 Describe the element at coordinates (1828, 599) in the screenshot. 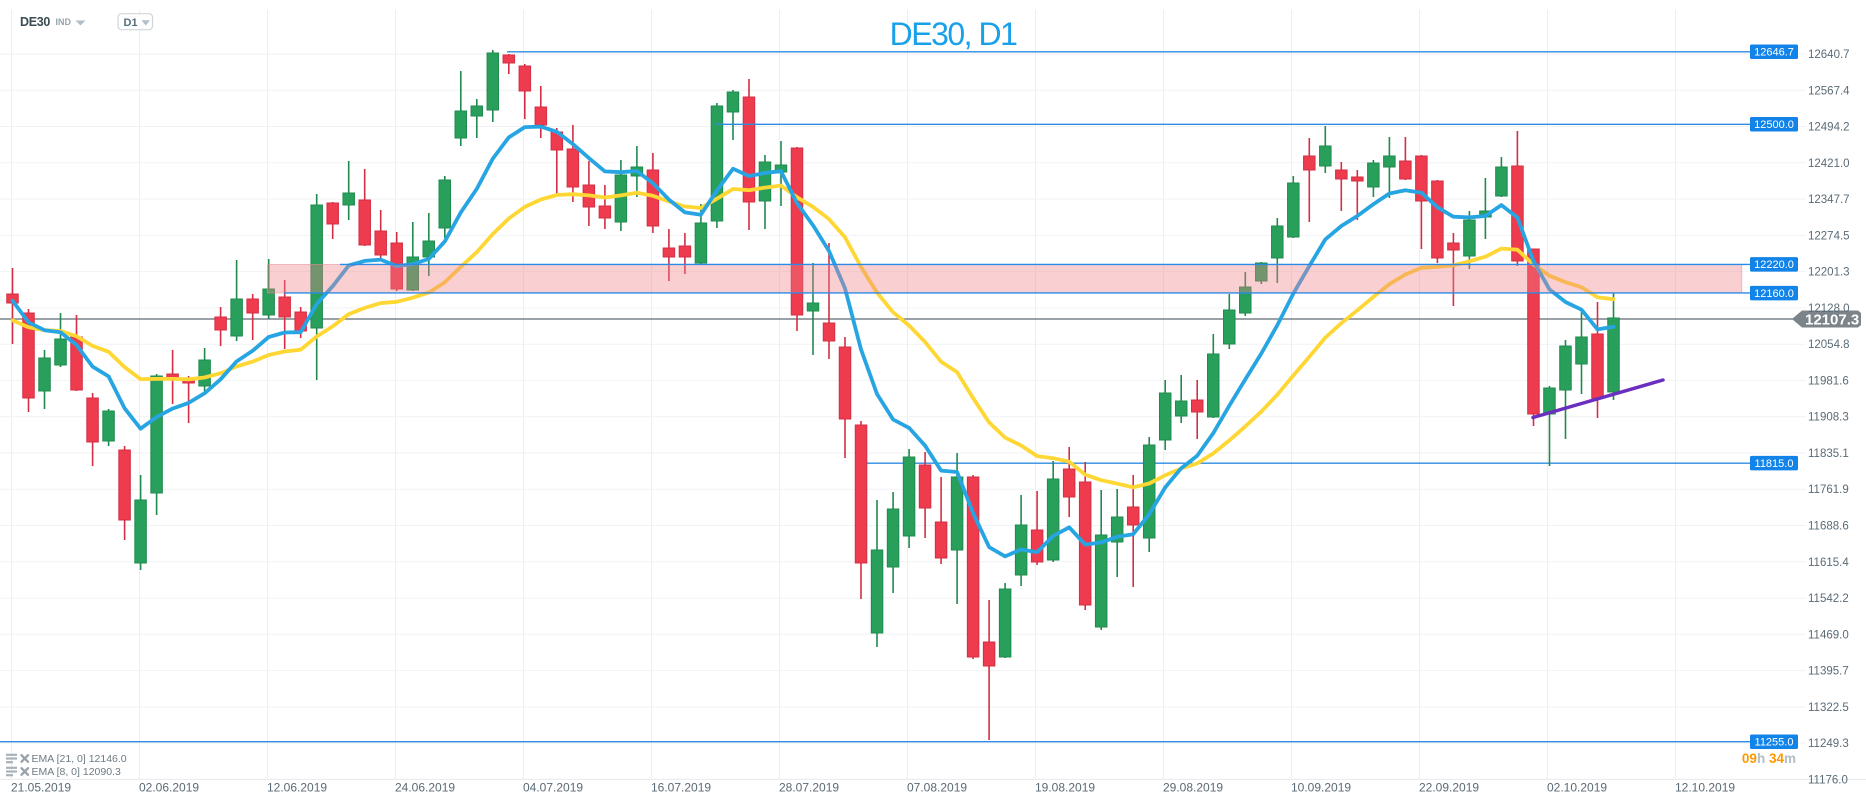

I see `svg-text: 11542.2` at that location.